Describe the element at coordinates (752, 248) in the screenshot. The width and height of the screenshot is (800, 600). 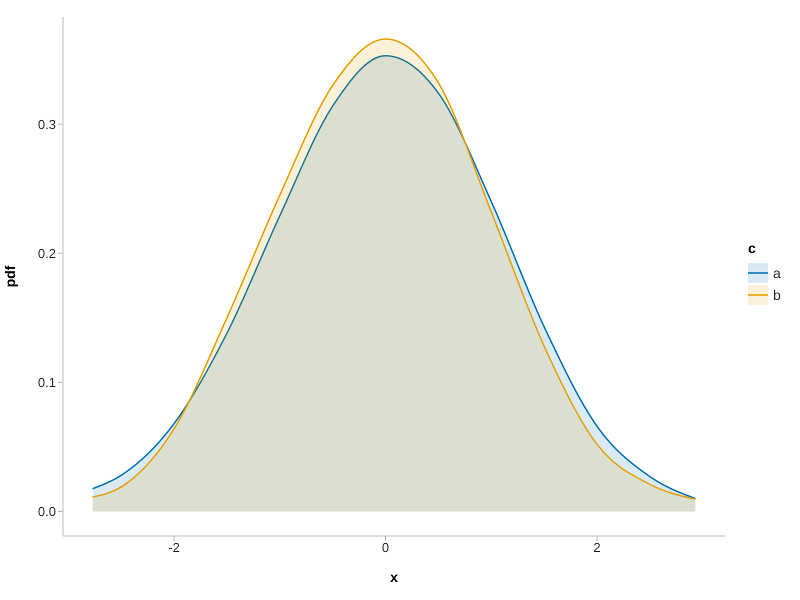
I see `legend-title: c` at that location.